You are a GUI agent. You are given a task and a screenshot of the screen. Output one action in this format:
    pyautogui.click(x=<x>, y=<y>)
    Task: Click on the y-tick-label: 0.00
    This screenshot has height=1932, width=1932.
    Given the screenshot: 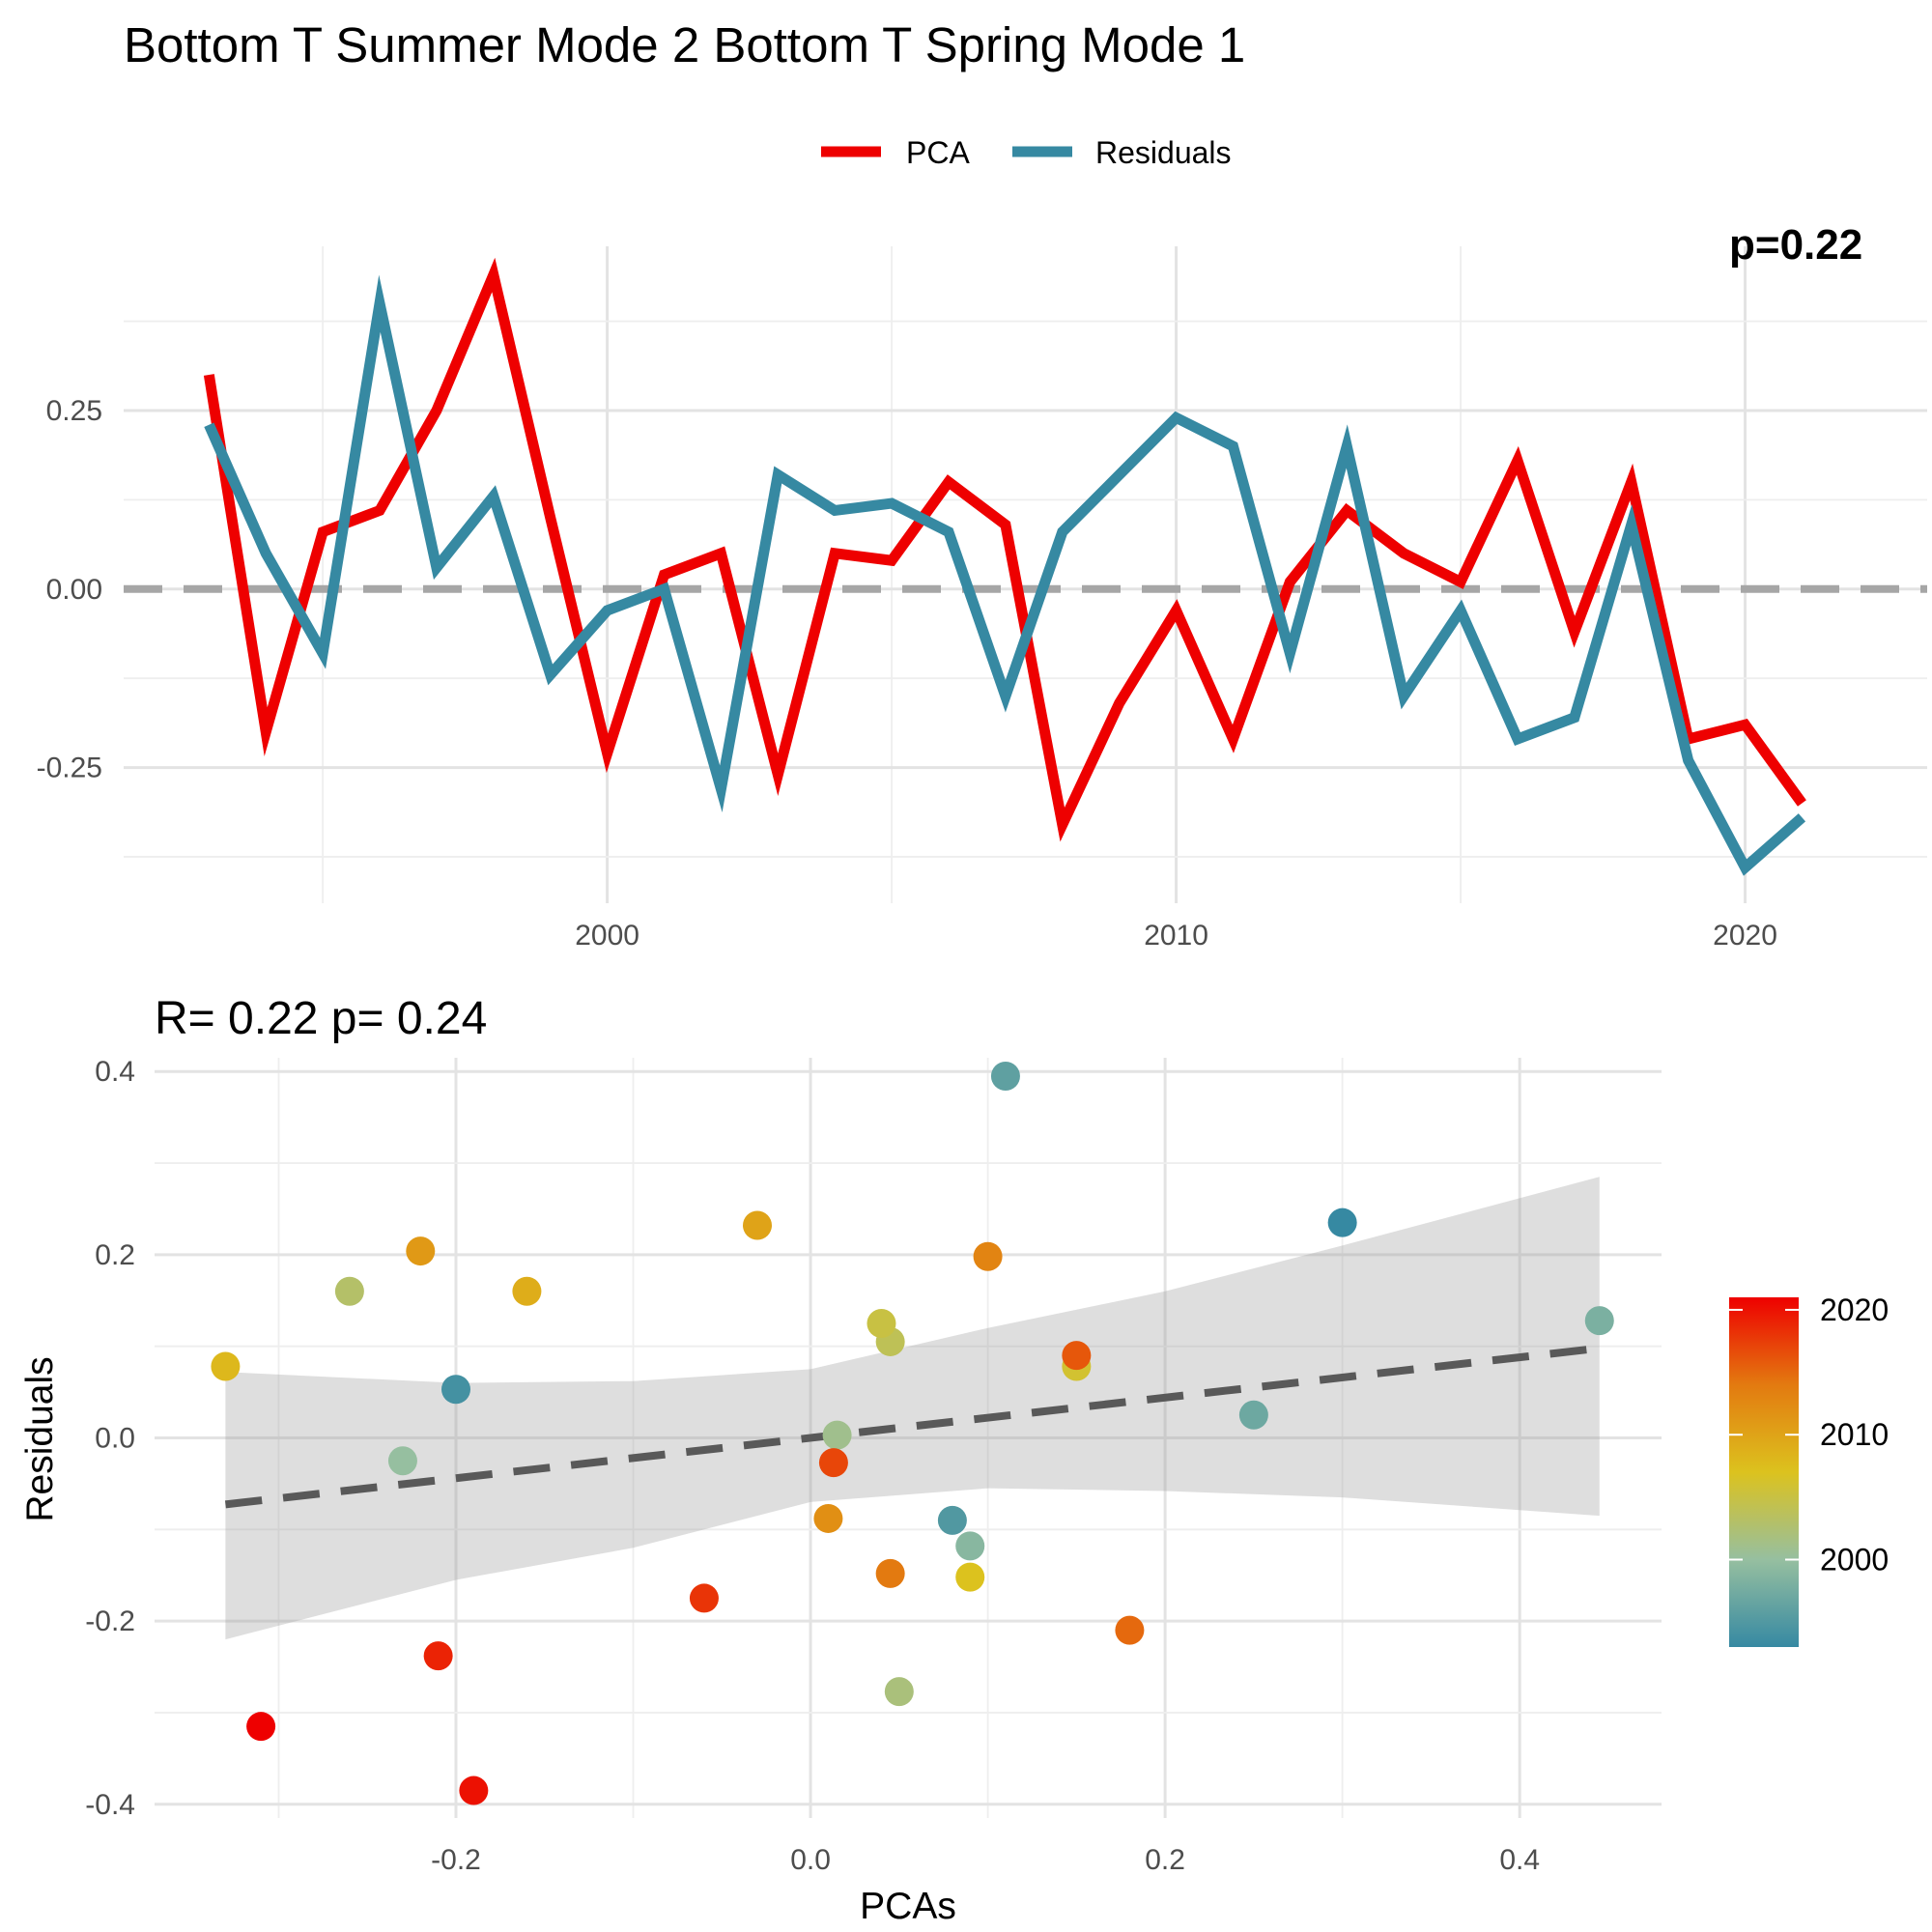 What is the action you would take?
    pyautogui.click(x=74, y=590)
    